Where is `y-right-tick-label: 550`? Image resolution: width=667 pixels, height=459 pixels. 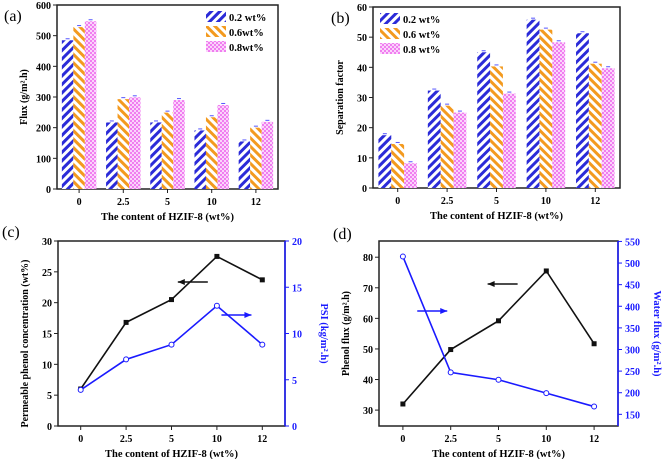 y-right-tick-label: 550 is located at coordinates (632, 242).